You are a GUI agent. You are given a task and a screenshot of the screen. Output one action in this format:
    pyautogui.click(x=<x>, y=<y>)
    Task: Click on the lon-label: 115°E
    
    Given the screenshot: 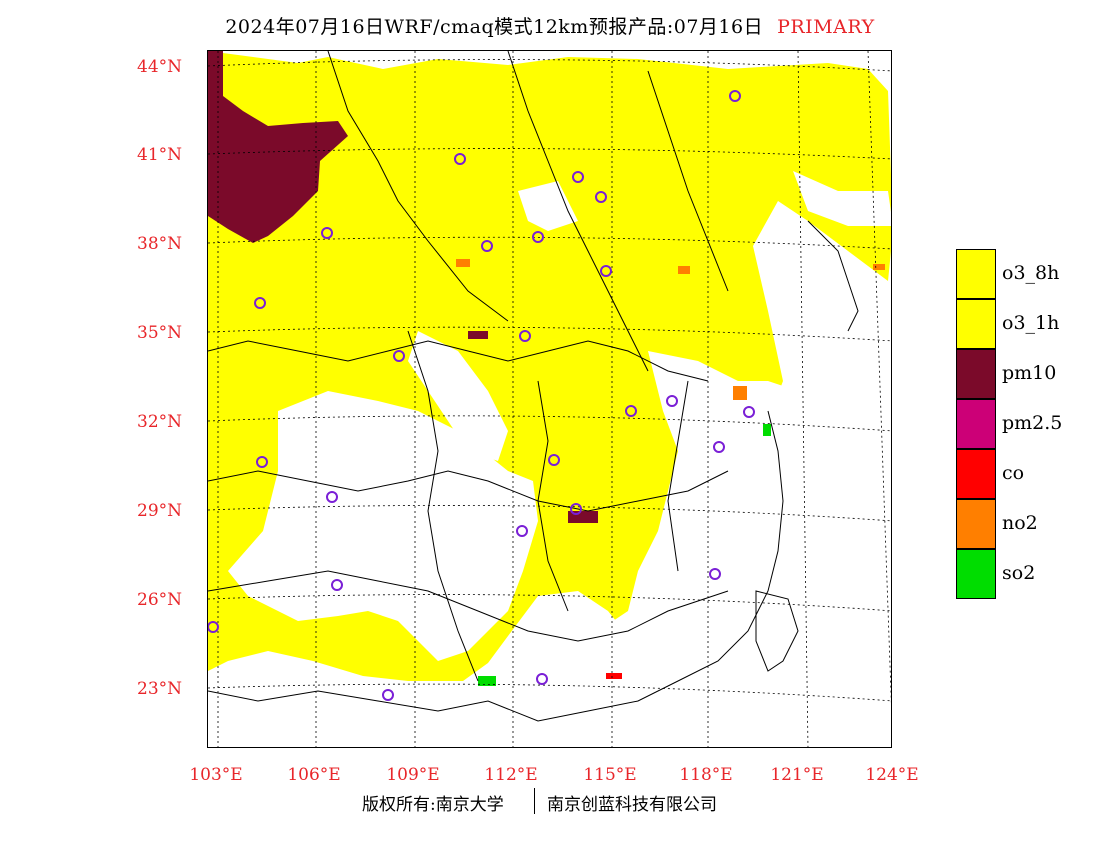 What is the action you would take?
    pyautogui.click(x=610, y=775)
    